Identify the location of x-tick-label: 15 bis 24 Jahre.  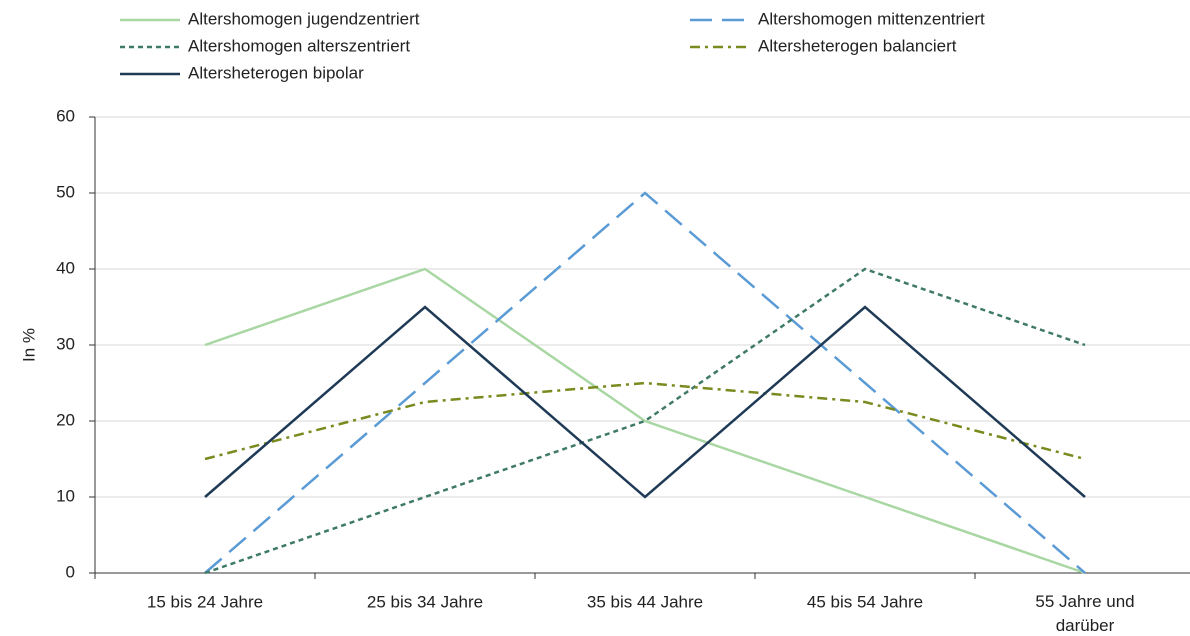
(205, 601).